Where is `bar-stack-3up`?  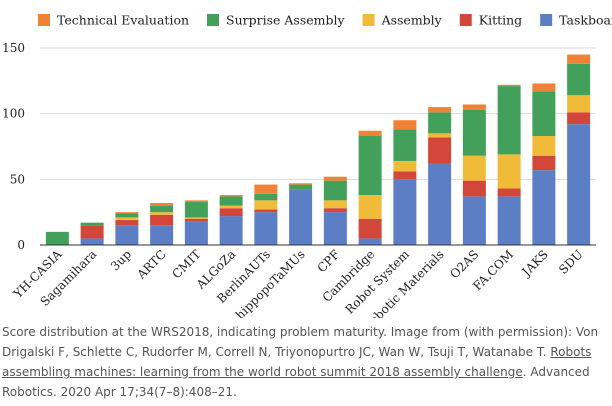 bar-stack-3up is located at coordinates (127, 228).